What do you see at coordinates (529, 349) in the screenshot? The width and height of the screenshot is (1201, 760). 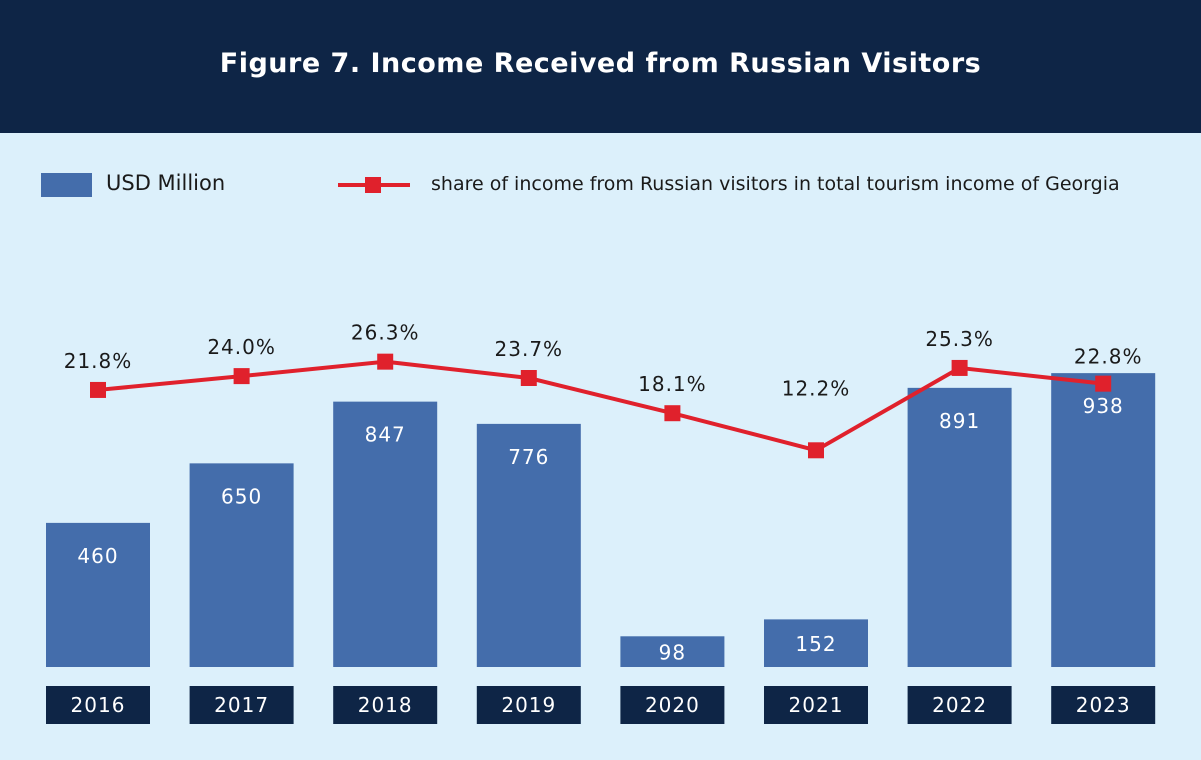 I see `line-value-label: 23.7%` at bounding box center [529, 349].